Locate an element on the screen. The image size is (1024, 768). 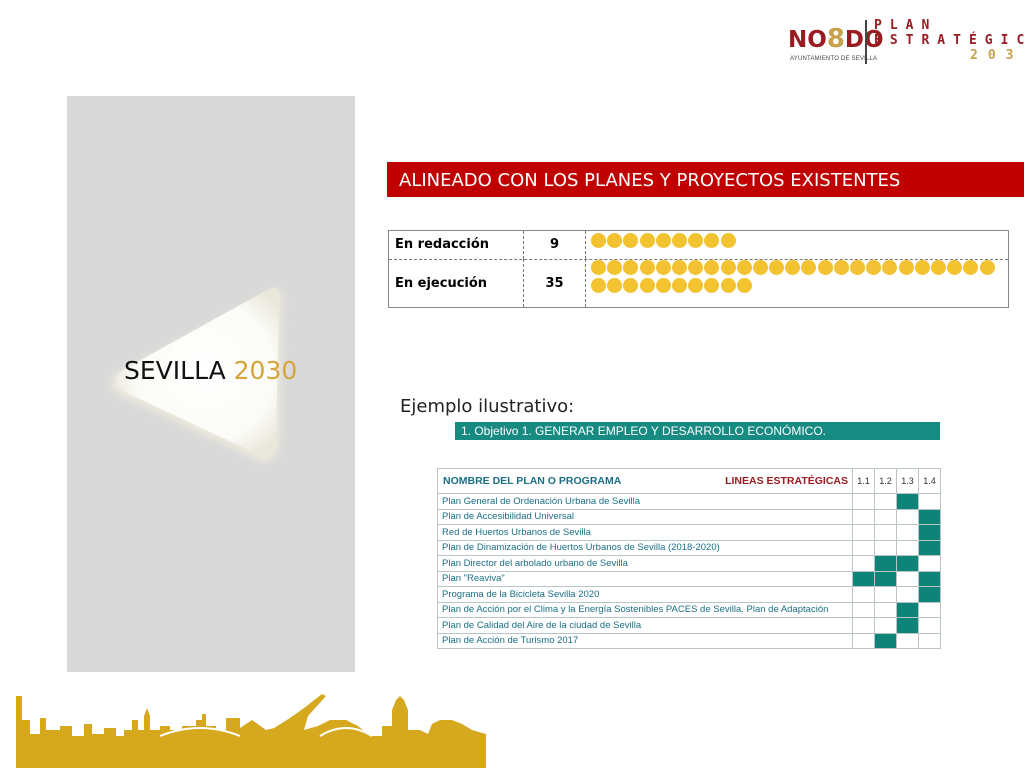
plan-name: Plan "Reaviva" is located at coordinates (645, 578).